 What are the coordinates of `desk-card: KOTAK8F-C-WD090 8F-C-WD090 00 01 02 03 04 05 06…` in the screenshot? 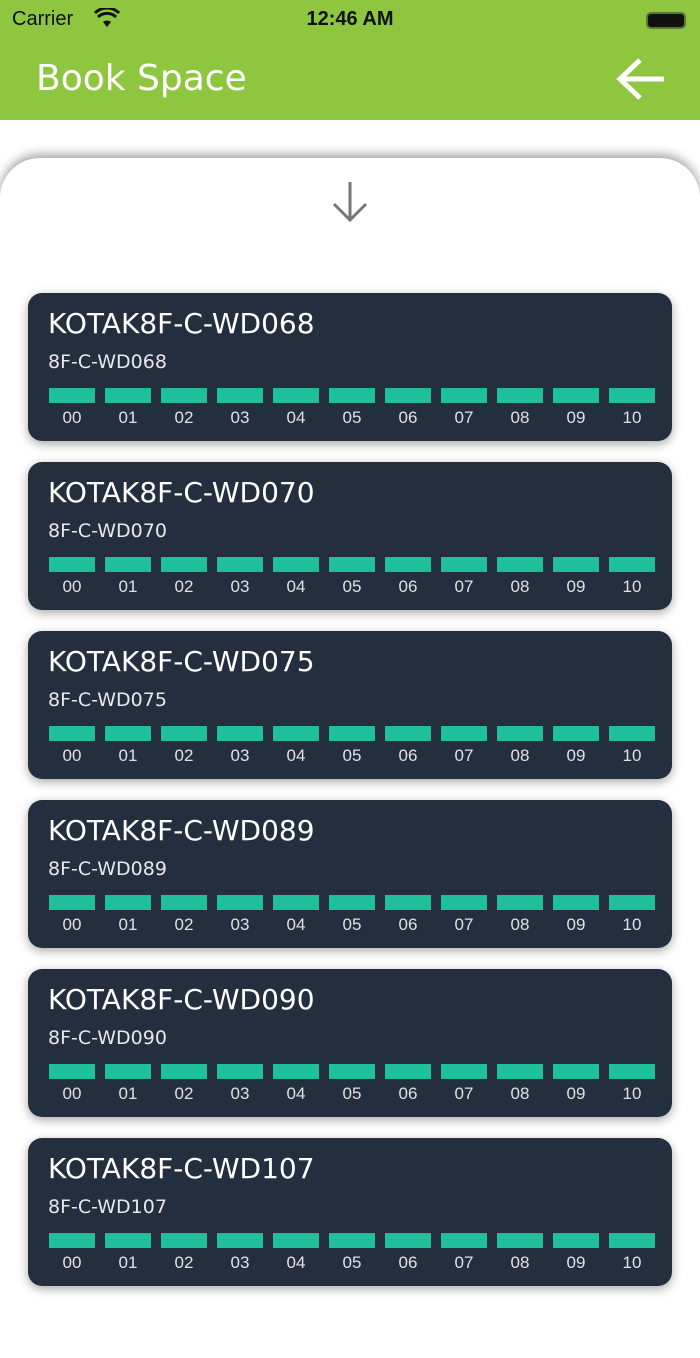 It's located at (350, 1043).